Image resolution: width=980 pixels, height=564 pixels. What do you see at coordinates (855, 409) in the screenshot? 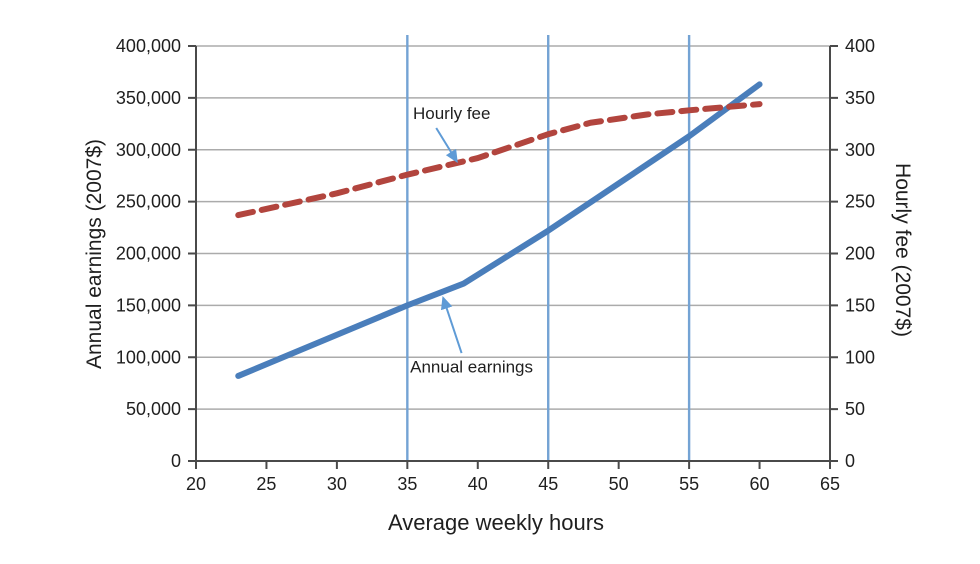
I see `y-right-tick-label: 50` at bounding box center [855, 409].